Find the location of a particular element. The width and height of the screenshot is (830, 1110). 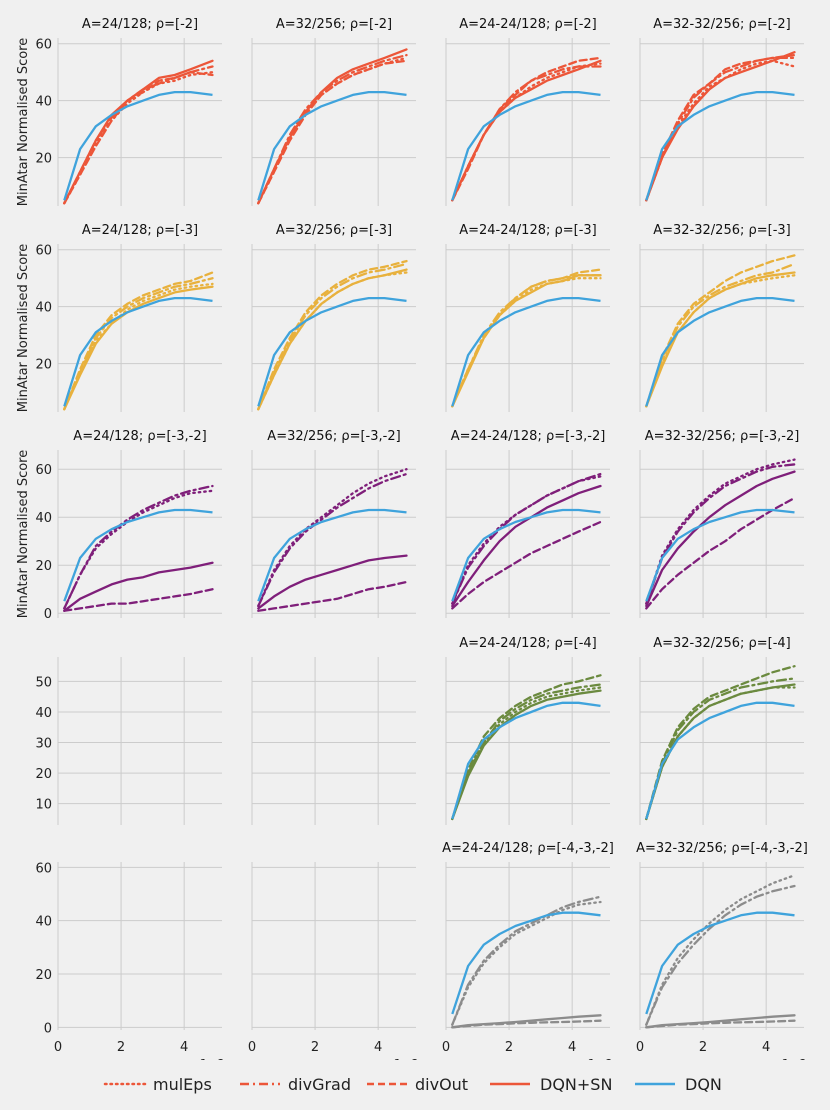

panel-title: A=32-32/256; ρ=[-4] is located at coordinates (722, 643).